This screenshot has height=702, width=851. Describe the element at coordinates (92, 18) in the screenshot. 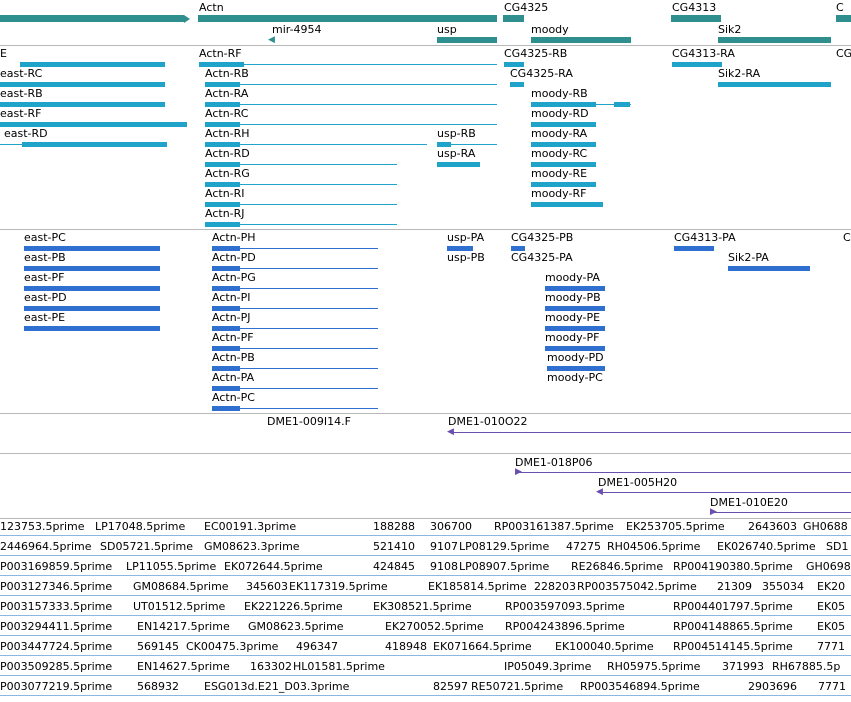

I see `gene-actn-bar` at that location.